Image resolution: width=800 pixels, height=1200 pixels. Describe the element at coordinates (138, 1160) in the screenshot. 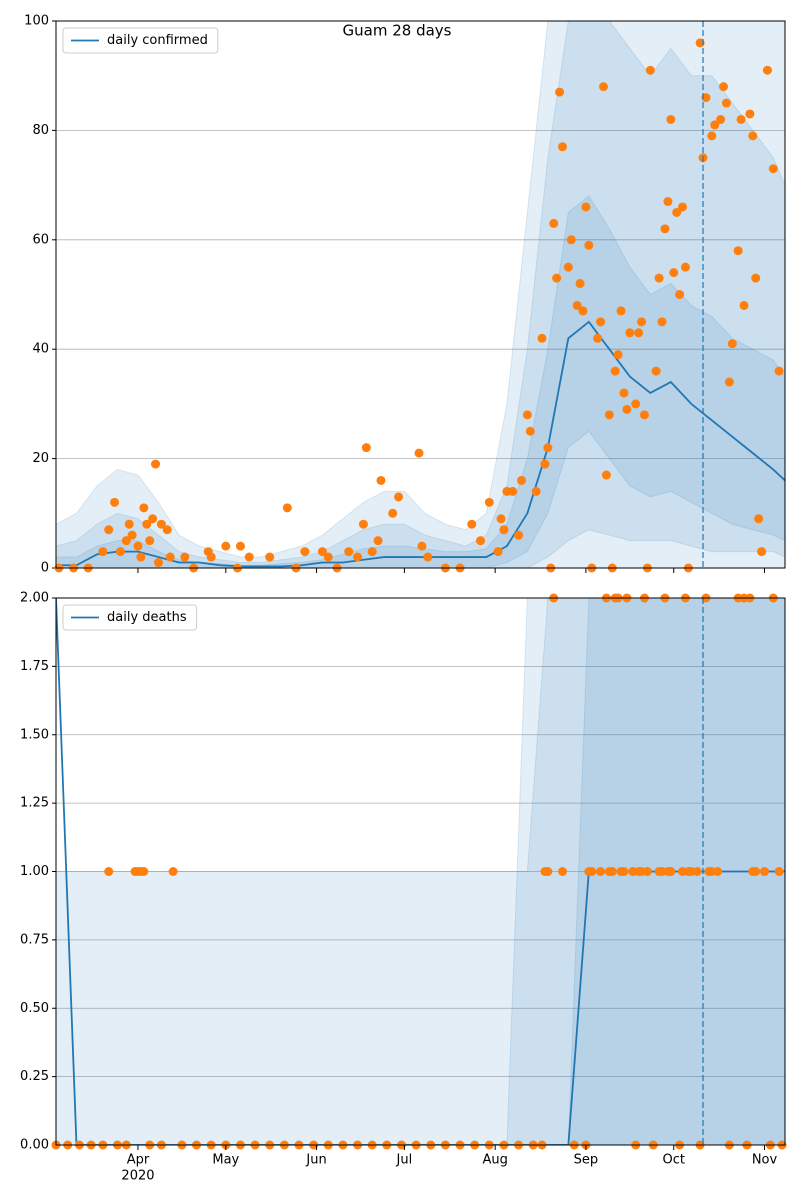

I see `x-tick-label: Apr` at that location.